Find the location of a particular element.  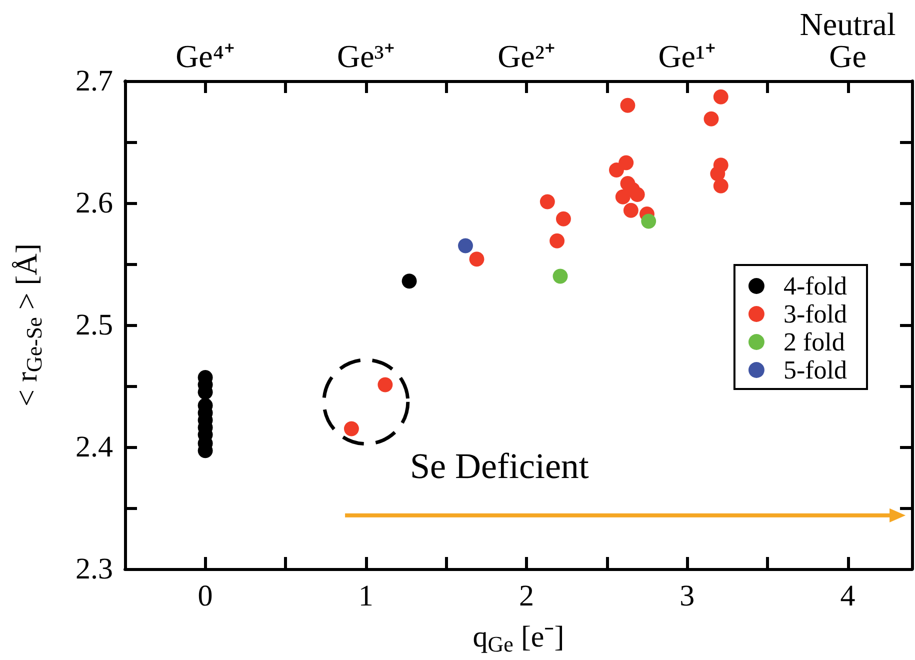

legend-label: 5-fold is located at coordinates (815, 370).